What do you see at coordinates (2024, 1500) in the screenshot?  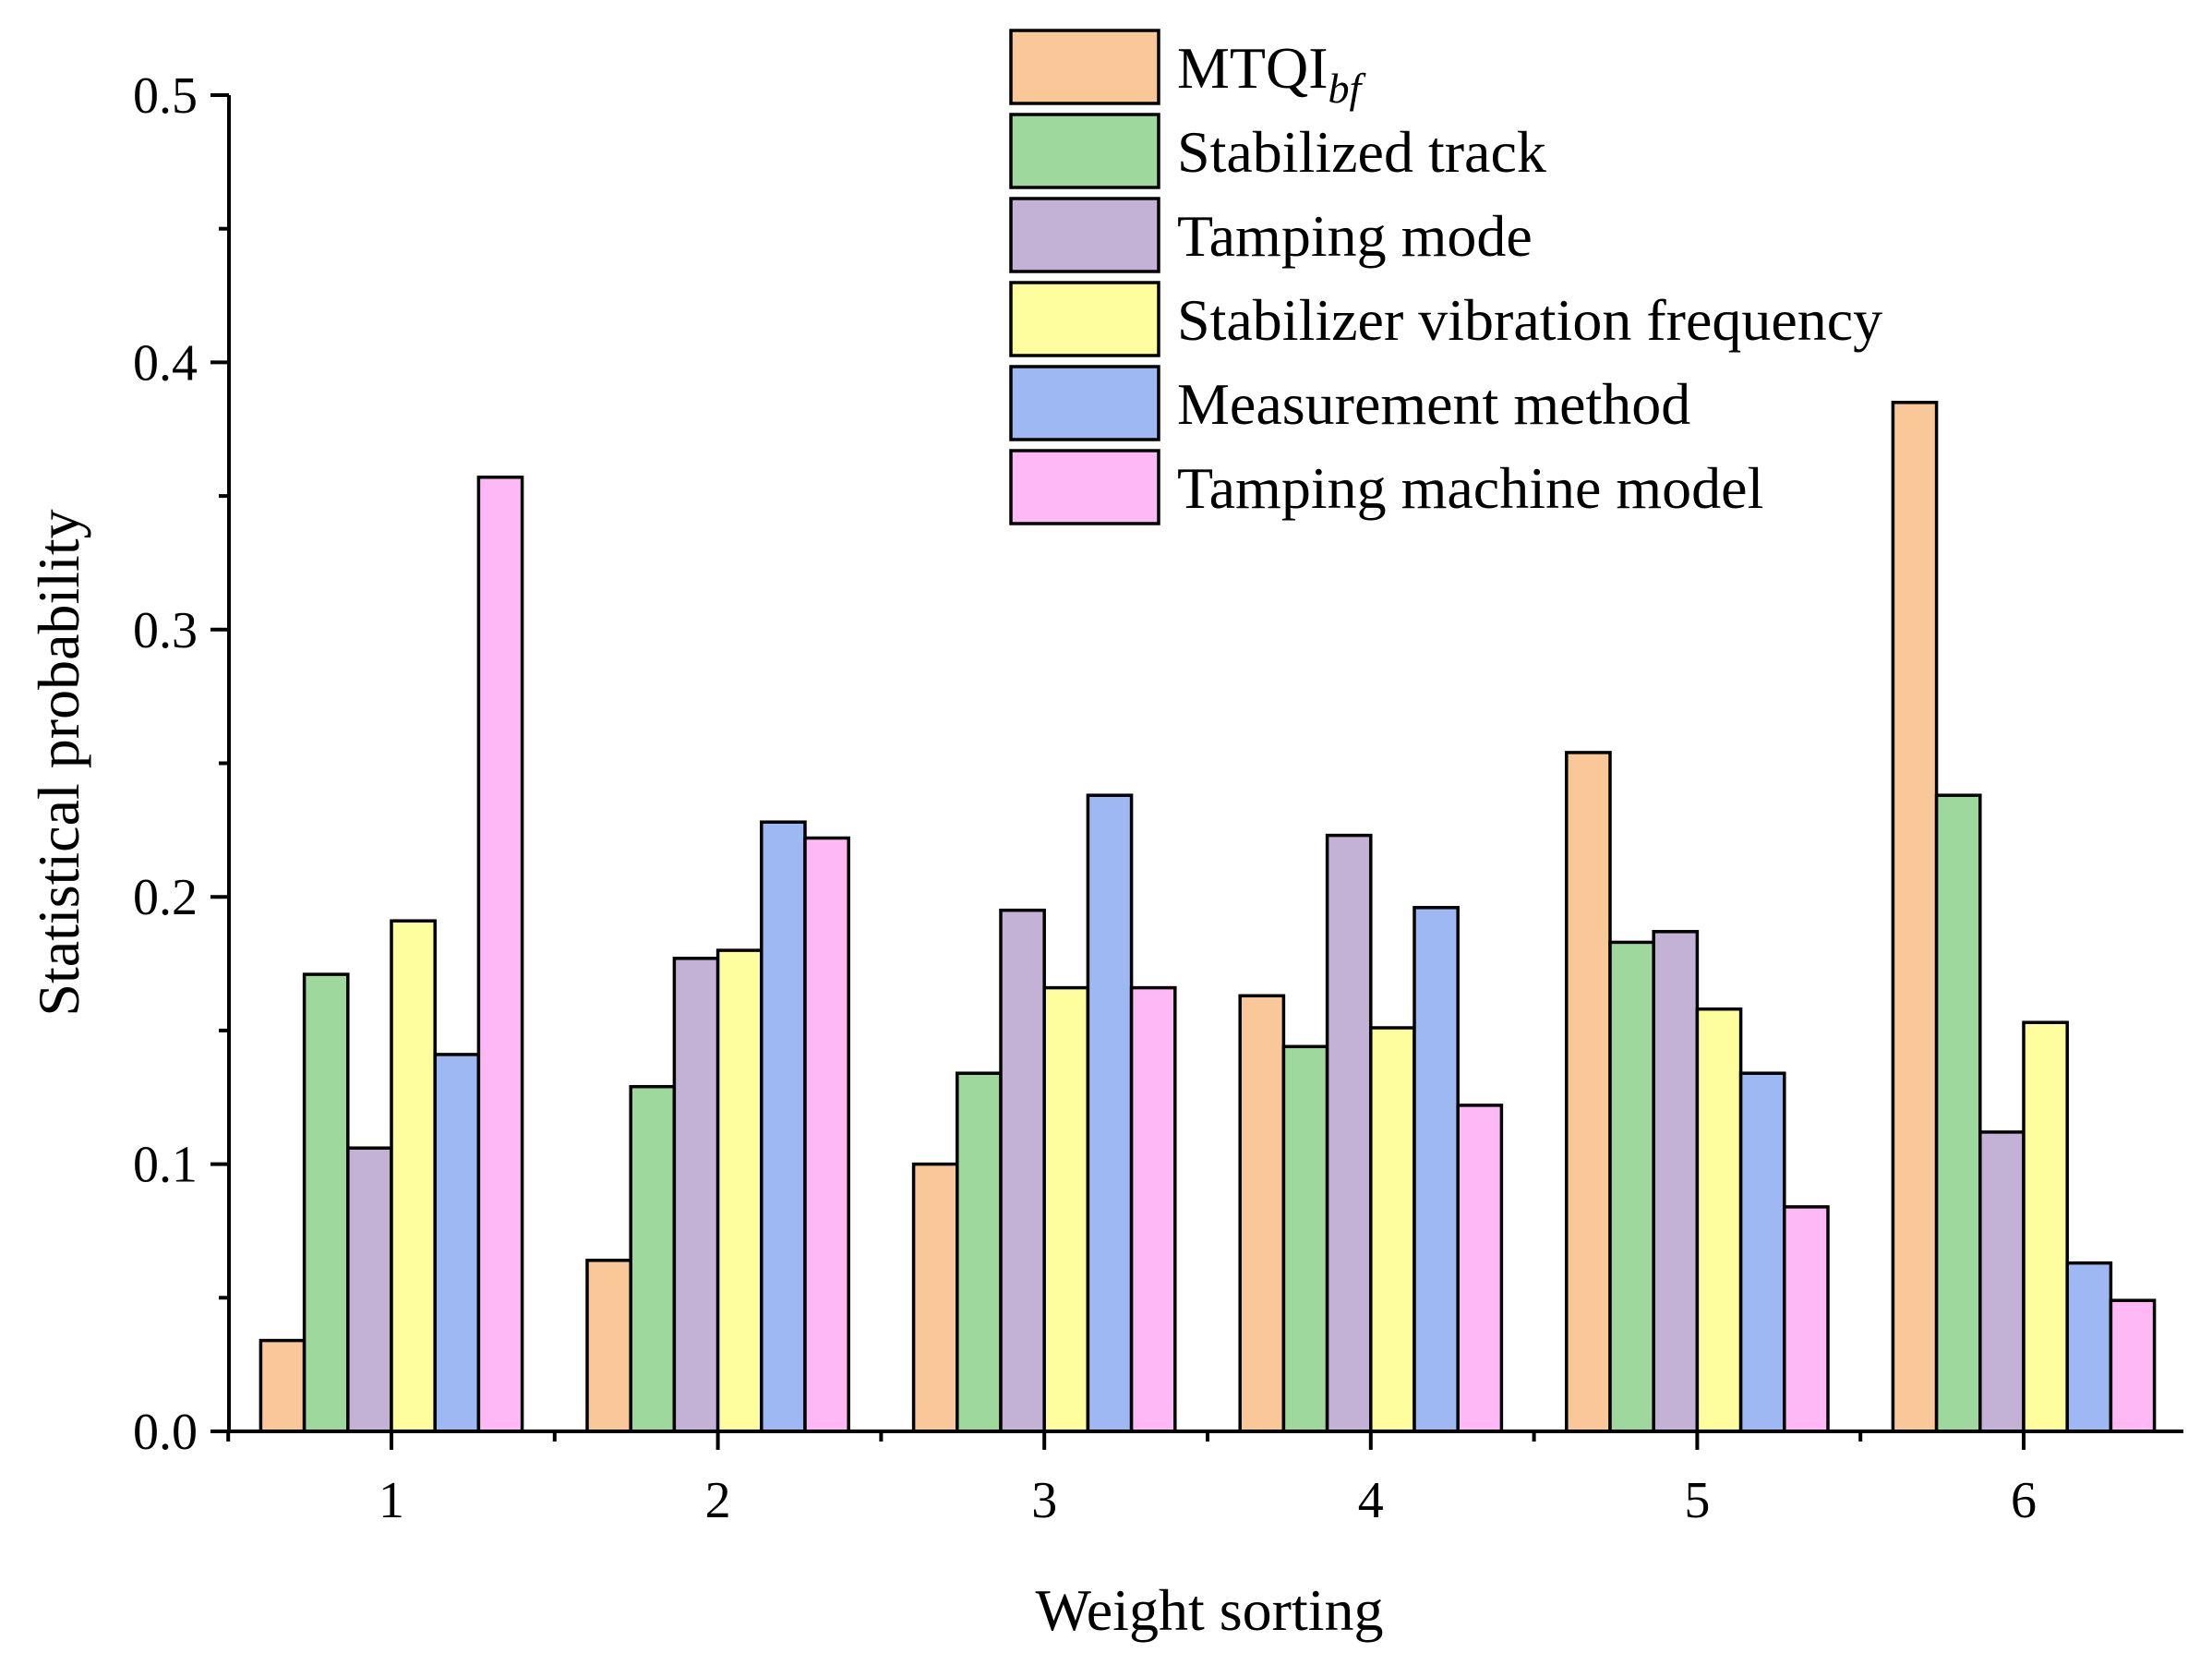 I see `x-tick-label: 6` at bounding box center [2024, 1500].